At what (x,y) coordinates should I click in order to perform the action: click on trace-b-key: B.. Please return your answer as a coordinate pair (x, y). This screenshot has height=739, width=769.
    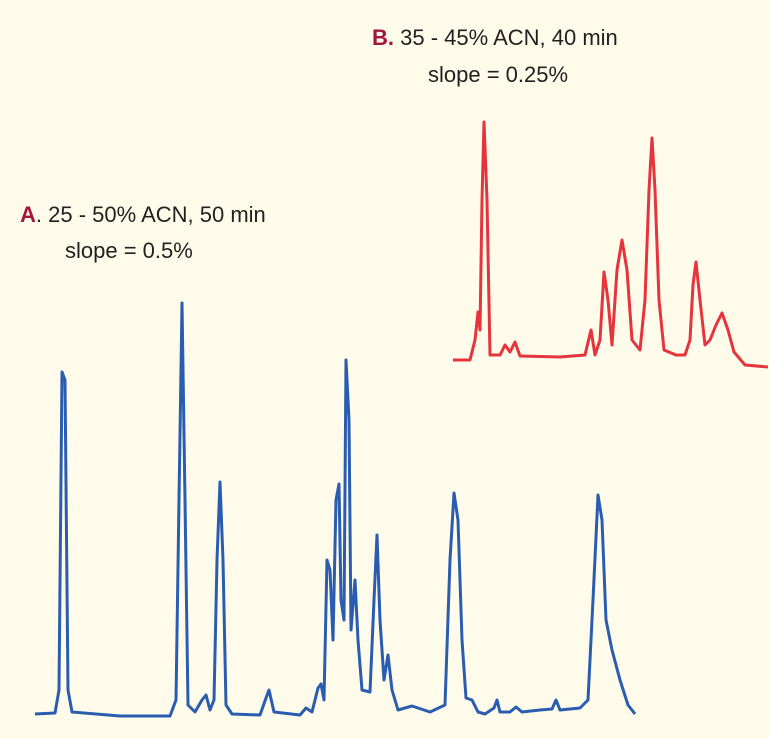
    Looking at the image, I should click on (383, 37).